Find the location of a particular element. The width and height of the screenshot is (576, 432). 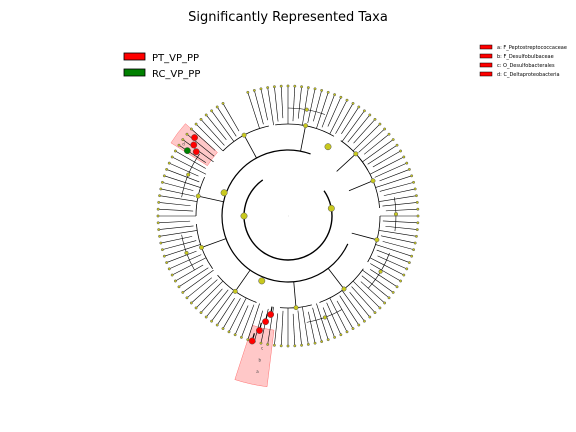

chart-title: Significantly Represented Taxa is located at coordinates (288, 17).